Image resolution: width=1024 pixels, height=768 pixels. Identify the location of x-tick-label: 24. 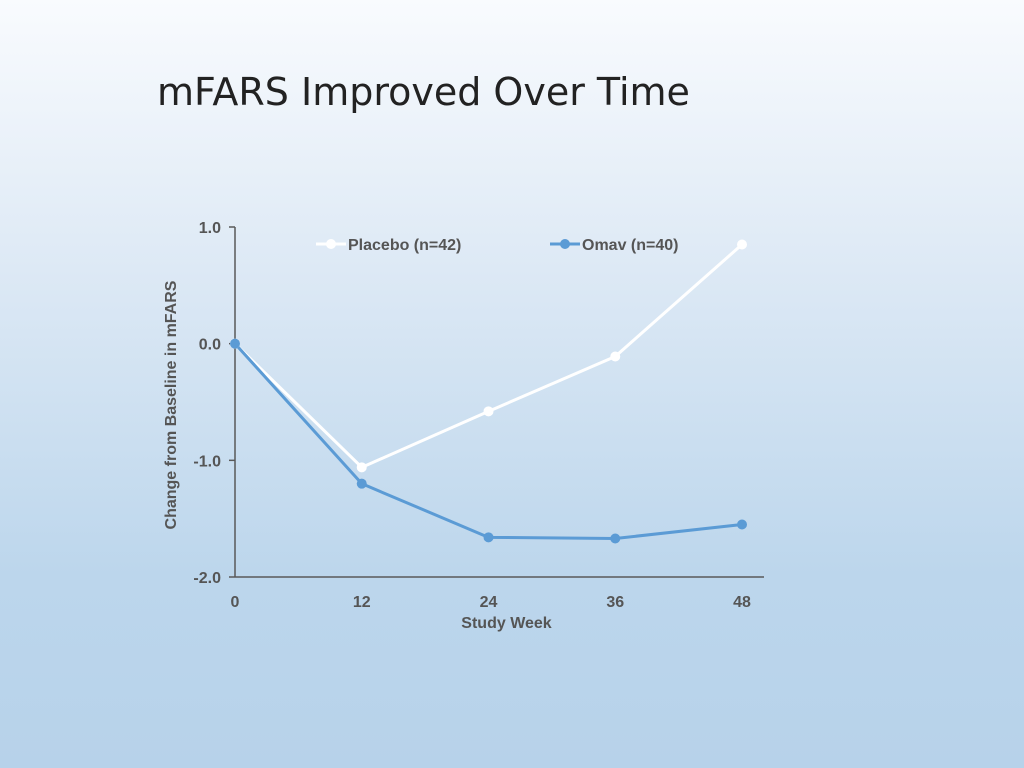
(489, 602).